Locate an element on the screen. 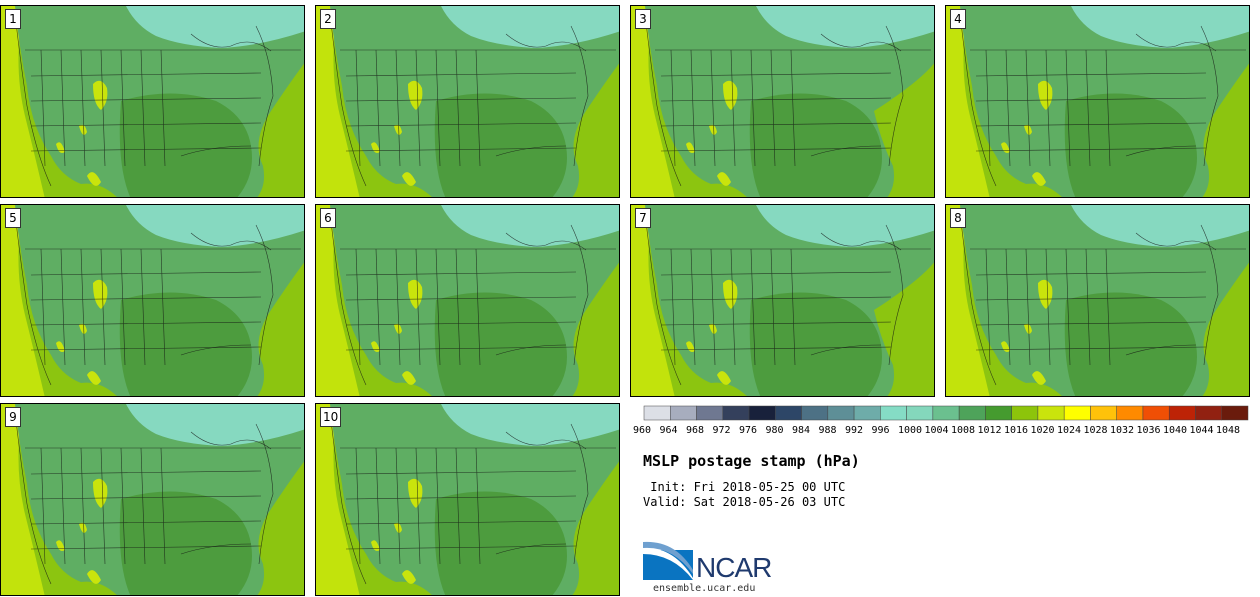 This screenshot has width=1260, height=597. colorbar-tick-label: 964 is located at coordinates (668, 430).